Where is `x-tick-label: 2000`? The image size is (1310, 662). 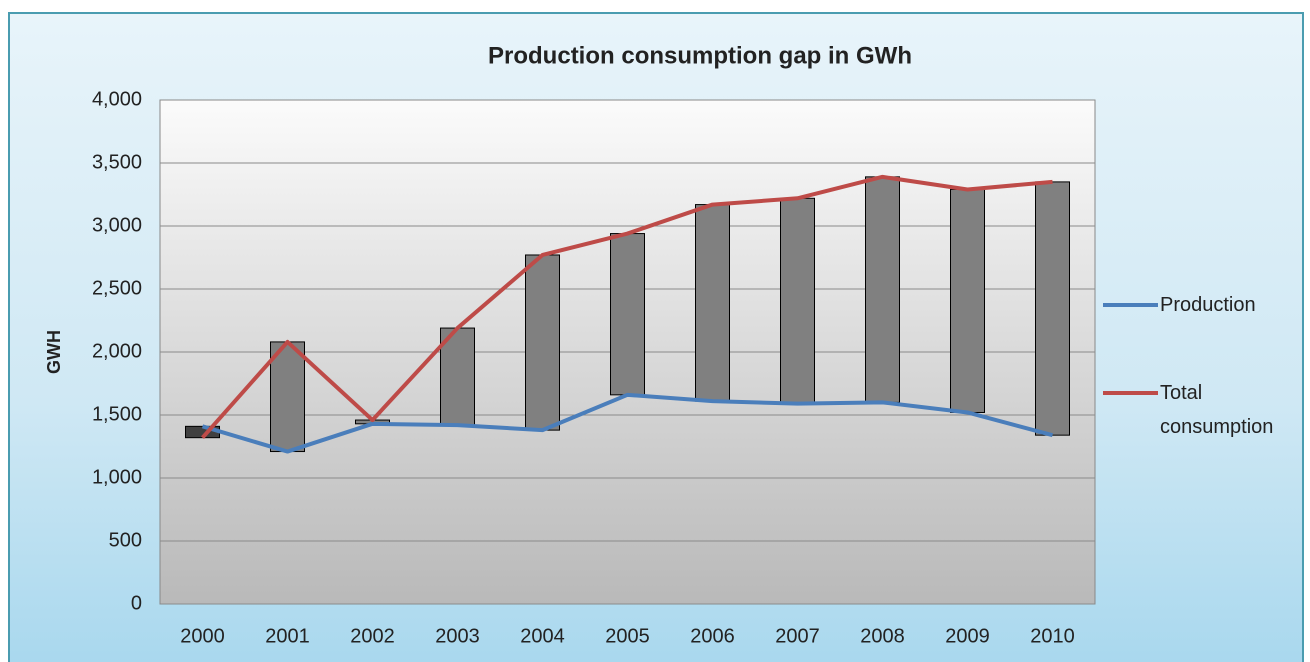 x-tick-label: 2000 is located at coordinates (202, 636).